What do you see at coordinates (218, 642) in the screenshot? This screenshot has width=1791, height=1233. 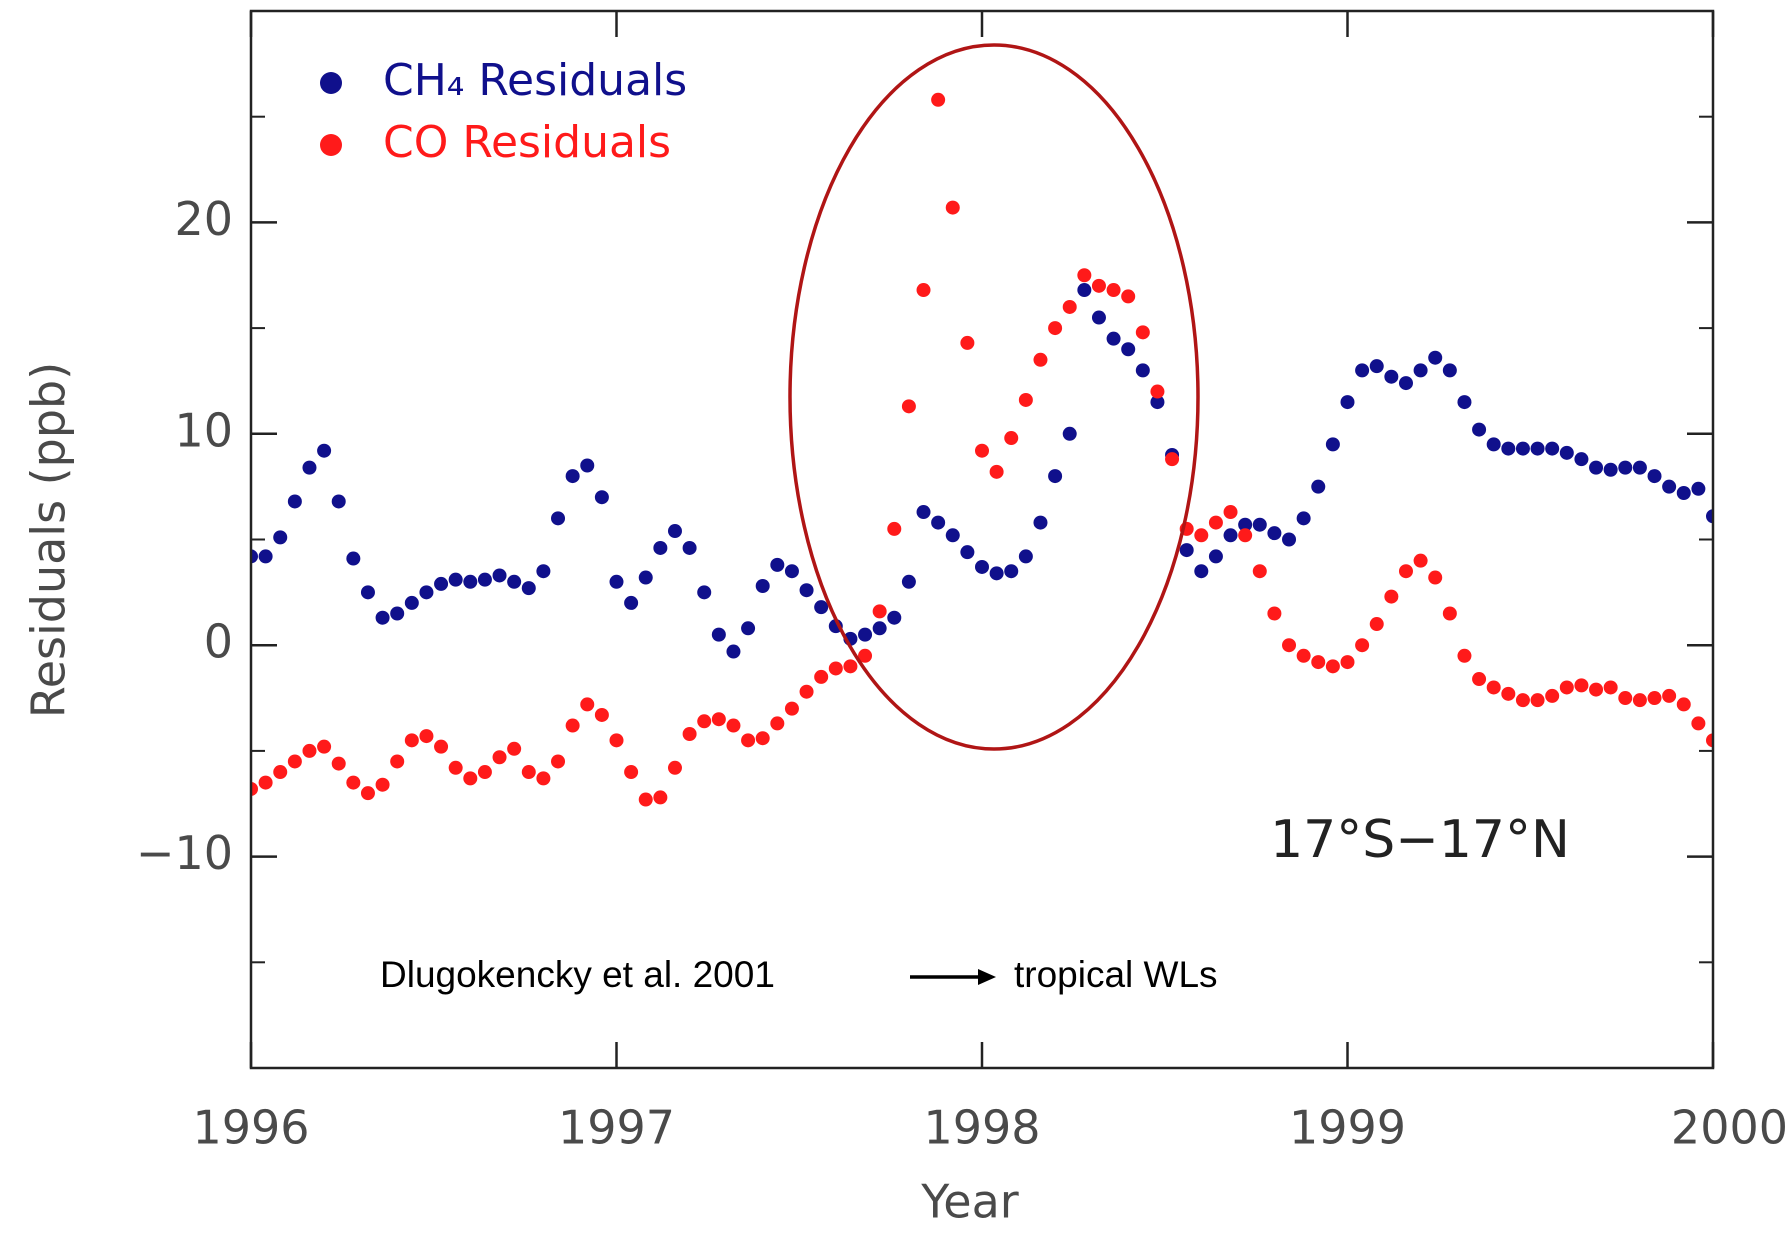 I see `y-tick-label: 0` at bounding box center [218, 642].